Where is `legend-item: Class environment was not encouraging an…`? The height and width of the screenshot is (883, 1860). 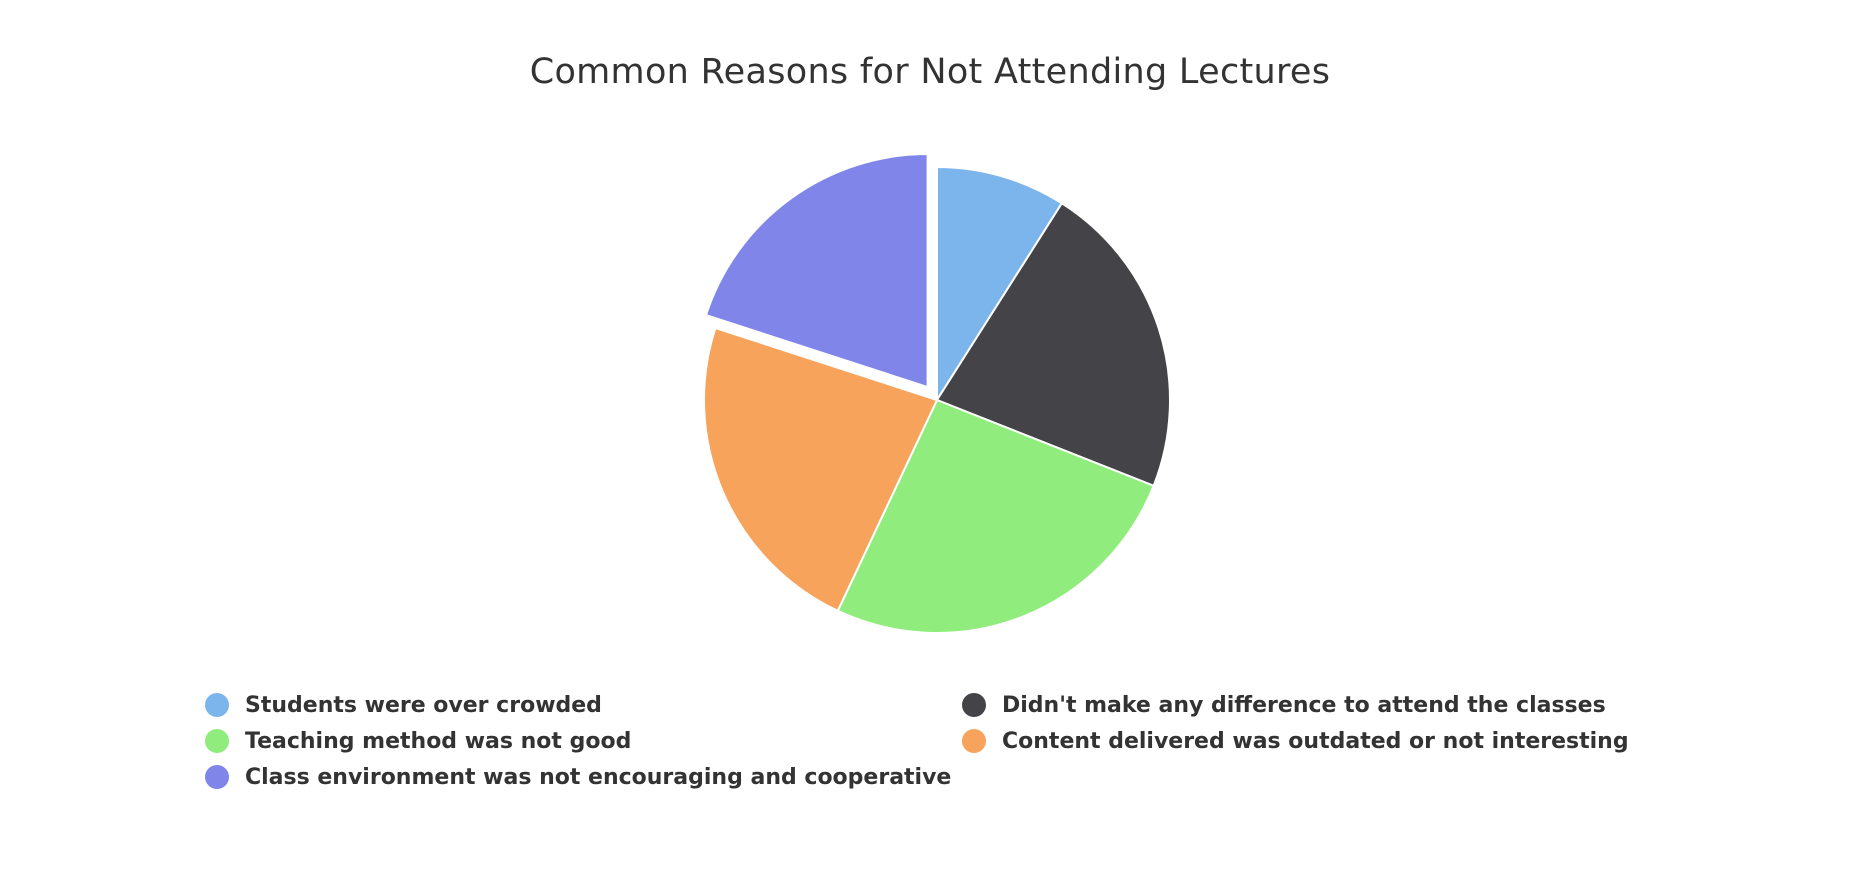
legend-item: Class environment was not encouraging an… is located at coordinates (578, 777).